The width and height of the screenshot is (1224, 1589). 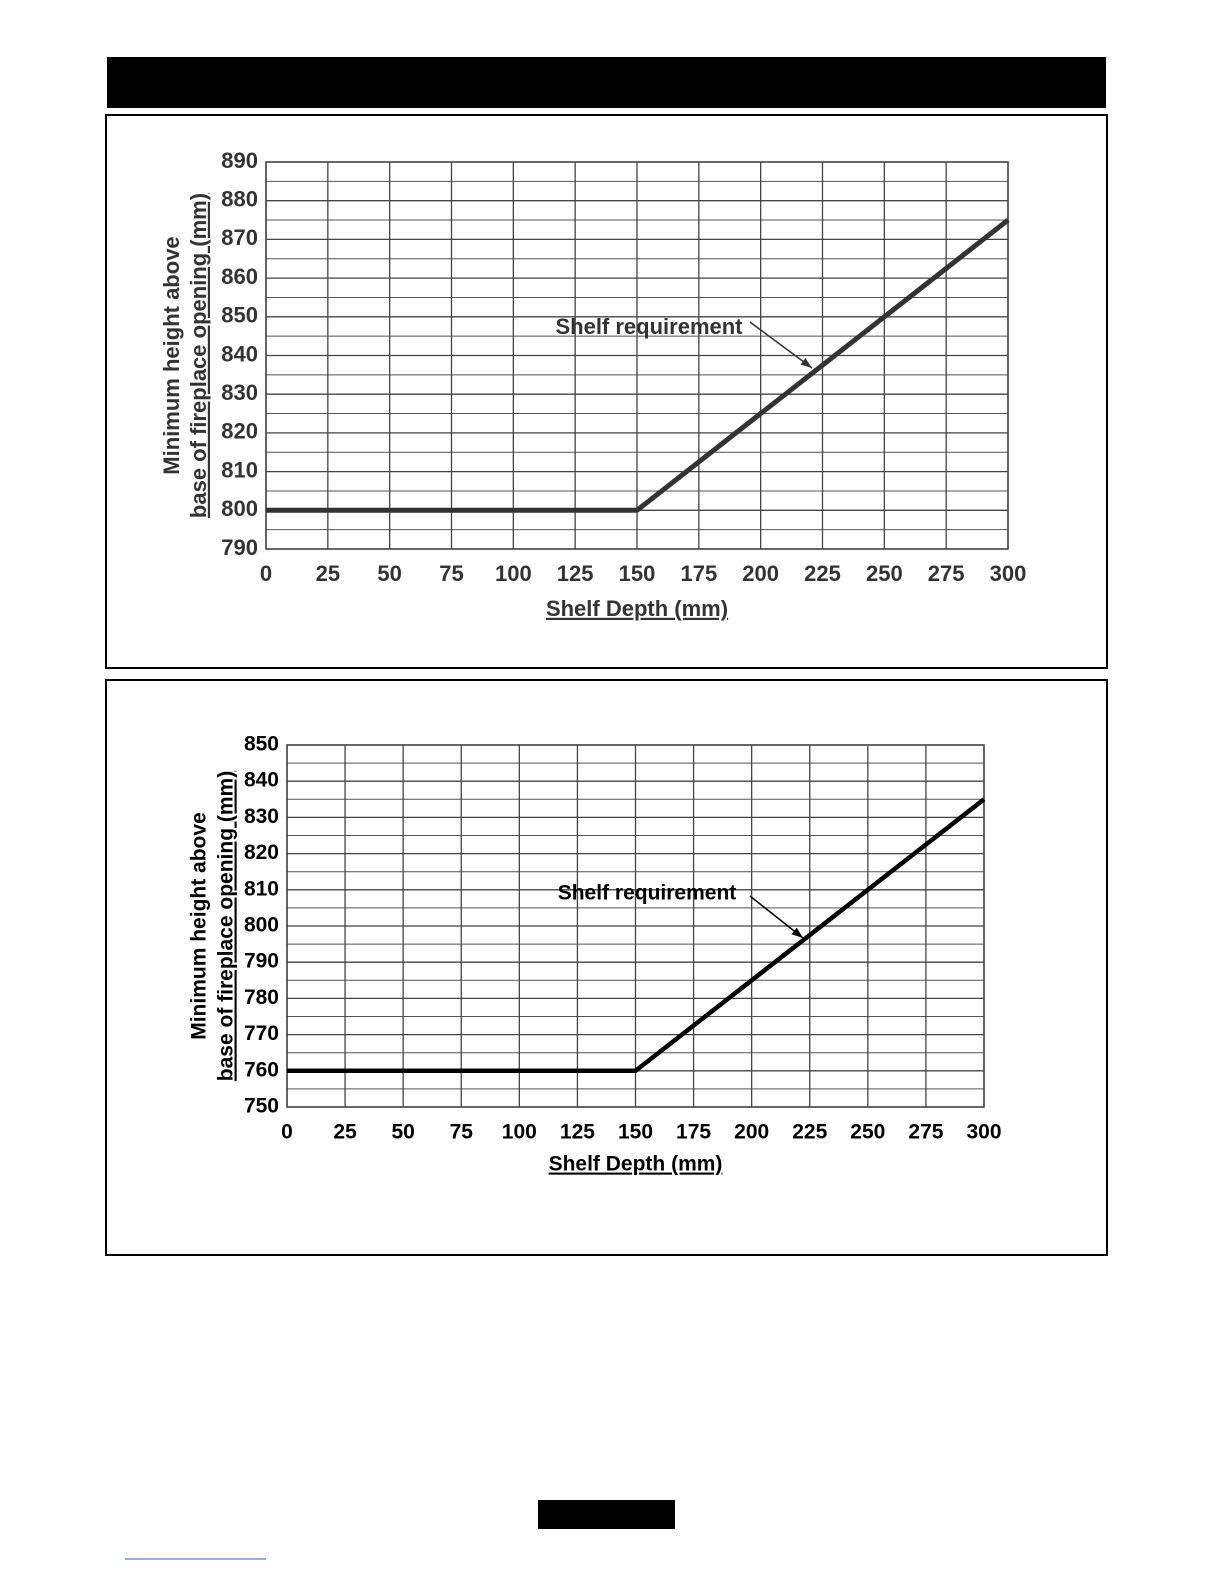 What do you see at coordinates (606, 82) in the screenshot?
I see `header-bar` at bounding box center [606, 82].